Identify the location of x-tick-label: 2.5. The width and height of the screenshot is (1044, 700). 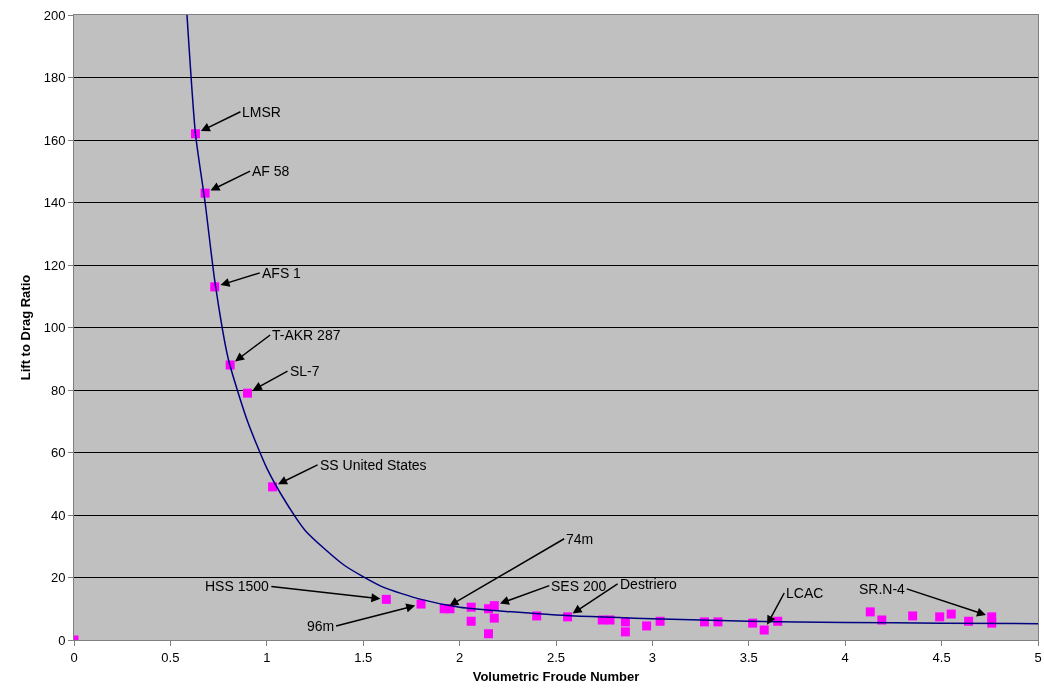
(556, 657).